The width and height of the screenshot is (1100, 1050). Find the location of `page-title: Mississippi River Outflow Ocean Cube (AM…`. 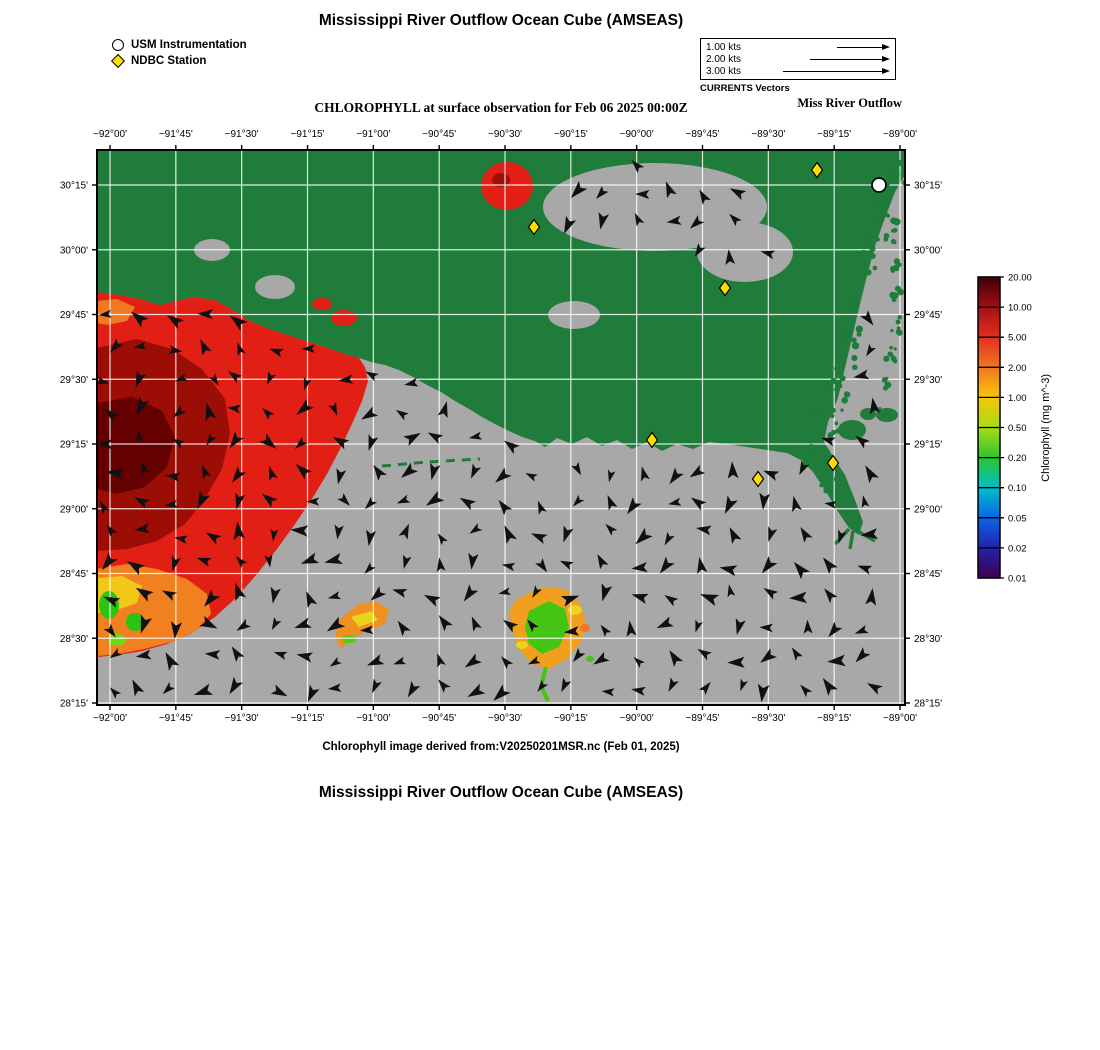

page-title: Mississippi River Outflow Ocean Cube (AM… is located at coordinates (501, 20).